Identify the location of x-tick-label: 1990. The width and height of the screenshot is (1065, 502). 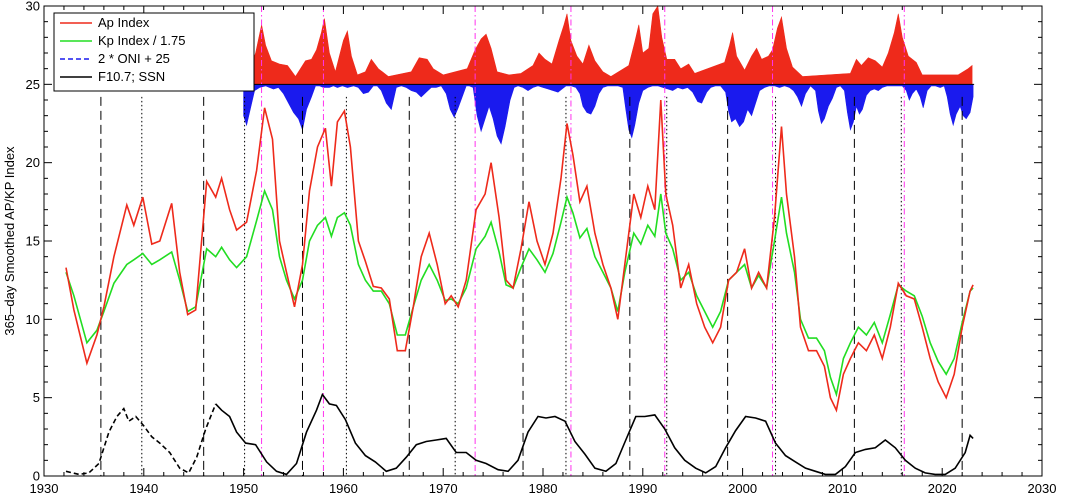
(642, 488).